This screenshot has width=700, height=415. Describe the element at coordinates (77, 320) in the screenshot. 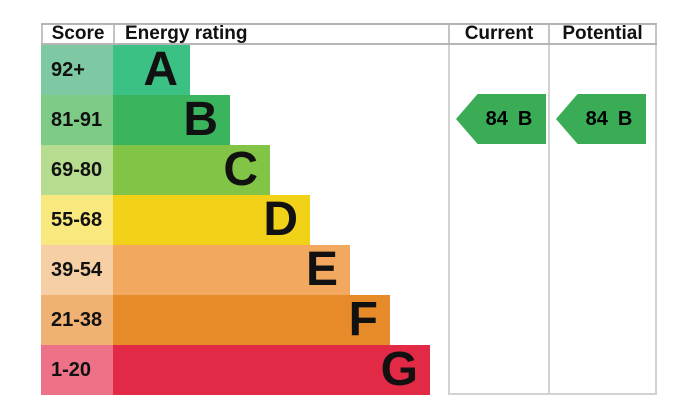

I see `score-range: 21-38` at that location.